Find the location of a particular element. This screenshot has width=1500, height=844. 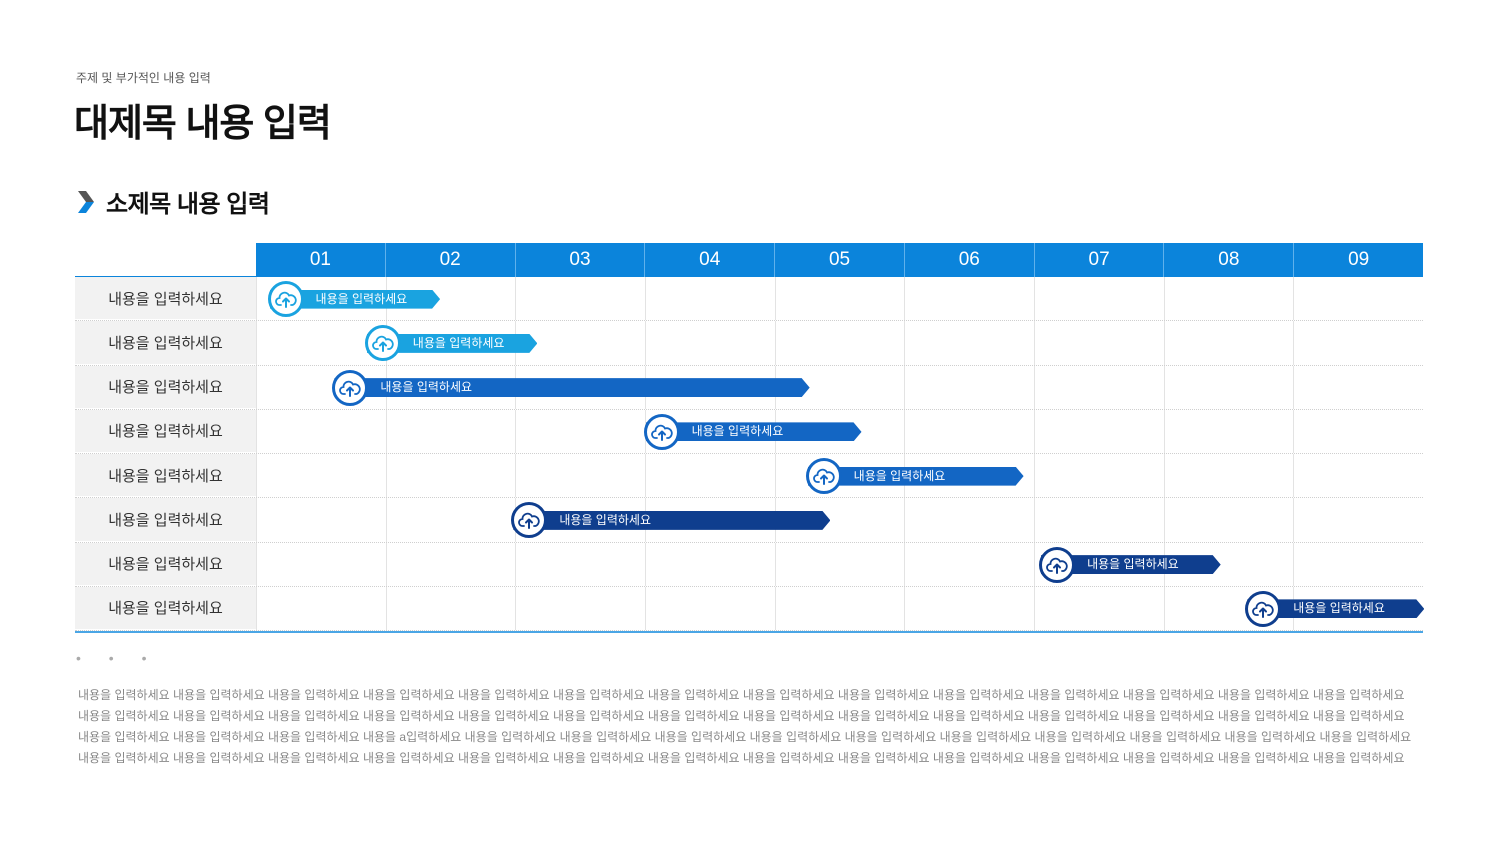

column-header-05: 05 is located at coordinates (840, 260).